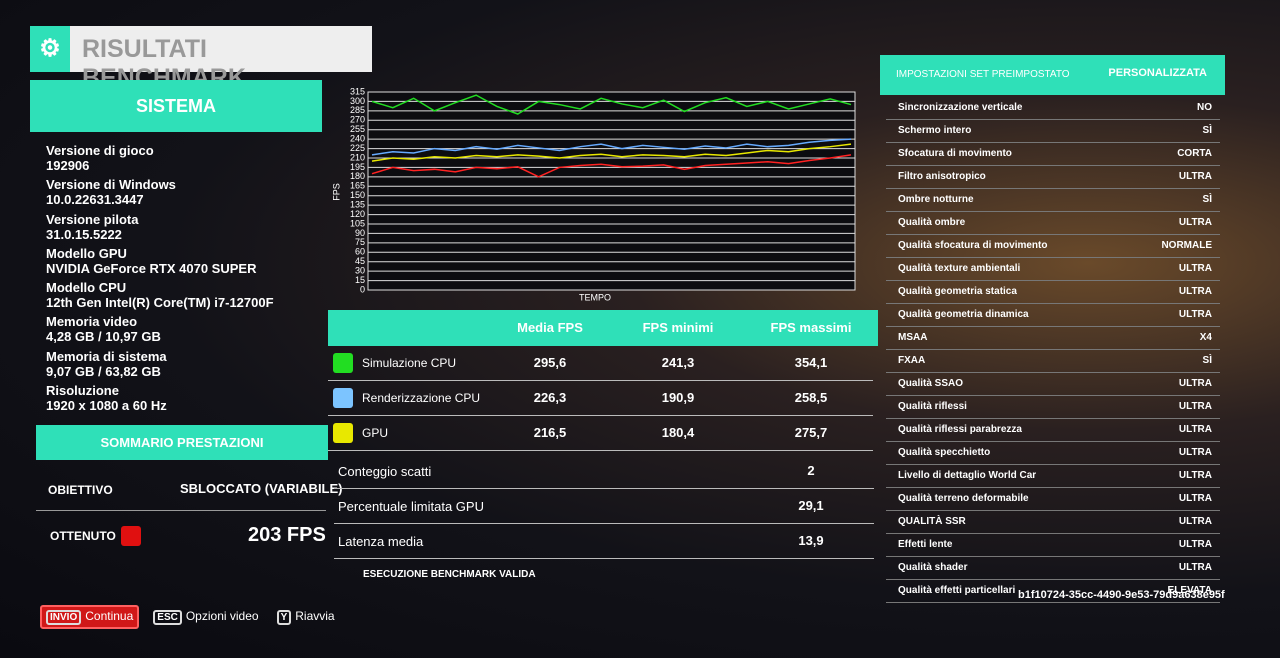 The height and width of the screenshot is (658, 1280). What do you see at coordinates (1053, 499) in the screenshot?
I see `setting-row: Qualità terreno deformabile ULTRA` at bounding box center [1053, 499].